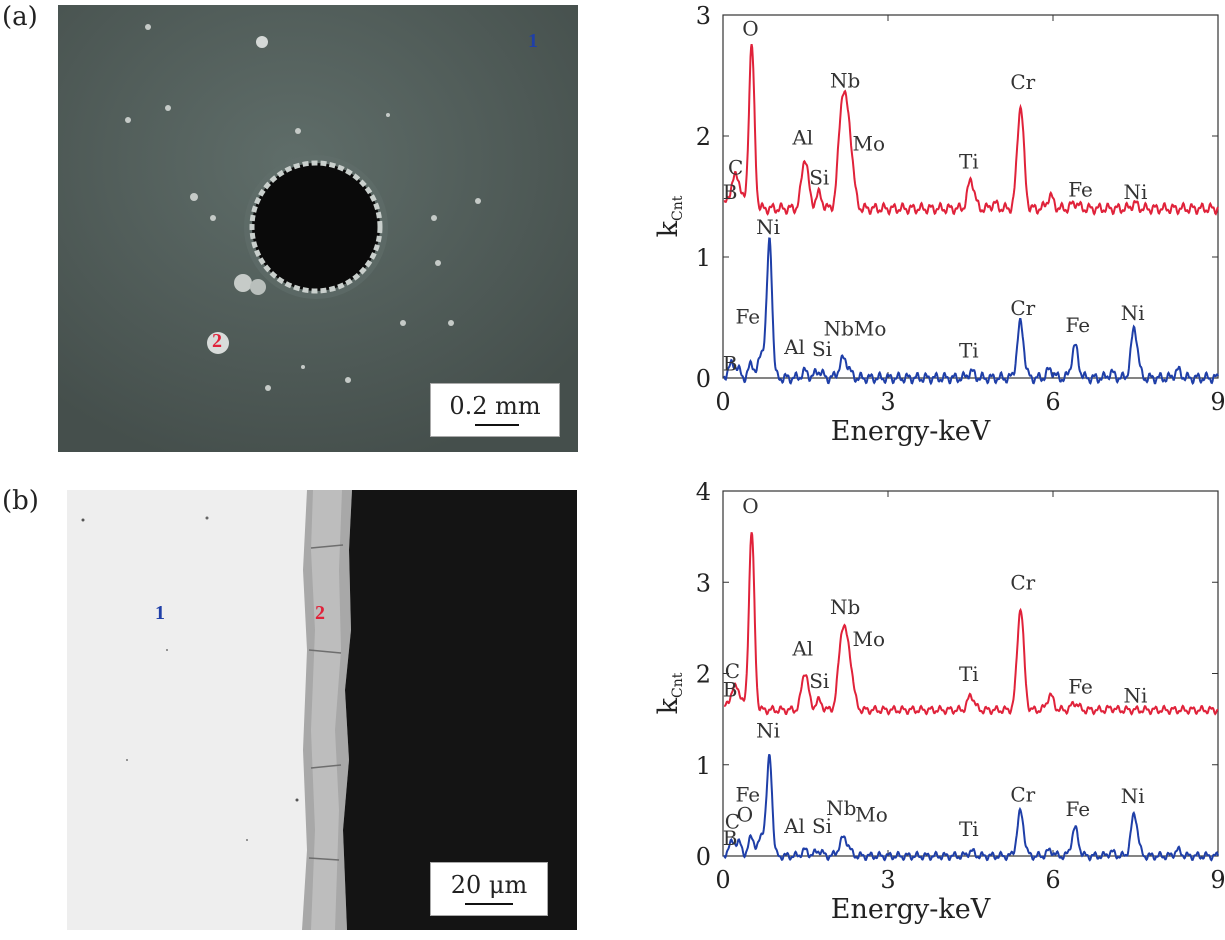 The height and width of the screenshot is (940, 1225). Describe the element at coordinates (845, 607) in the screenshot. I see `chart-b-series-0-peak-label-5: Nb` at that location.